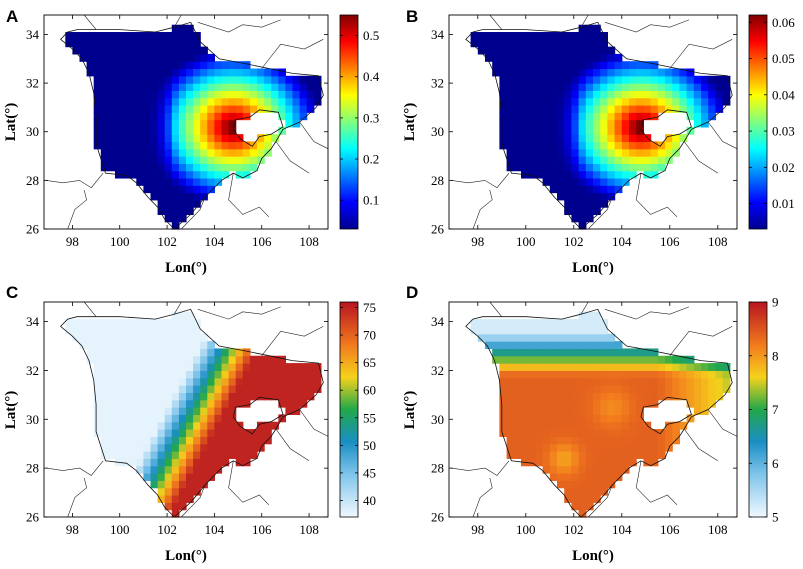 Image resolution: width=803 pixels, height=569 pixels. What do you see at coordinates (593, 268) in the screenshot?
I see `x-axis-label: Lon(°)` at bounding box center [593, 268].